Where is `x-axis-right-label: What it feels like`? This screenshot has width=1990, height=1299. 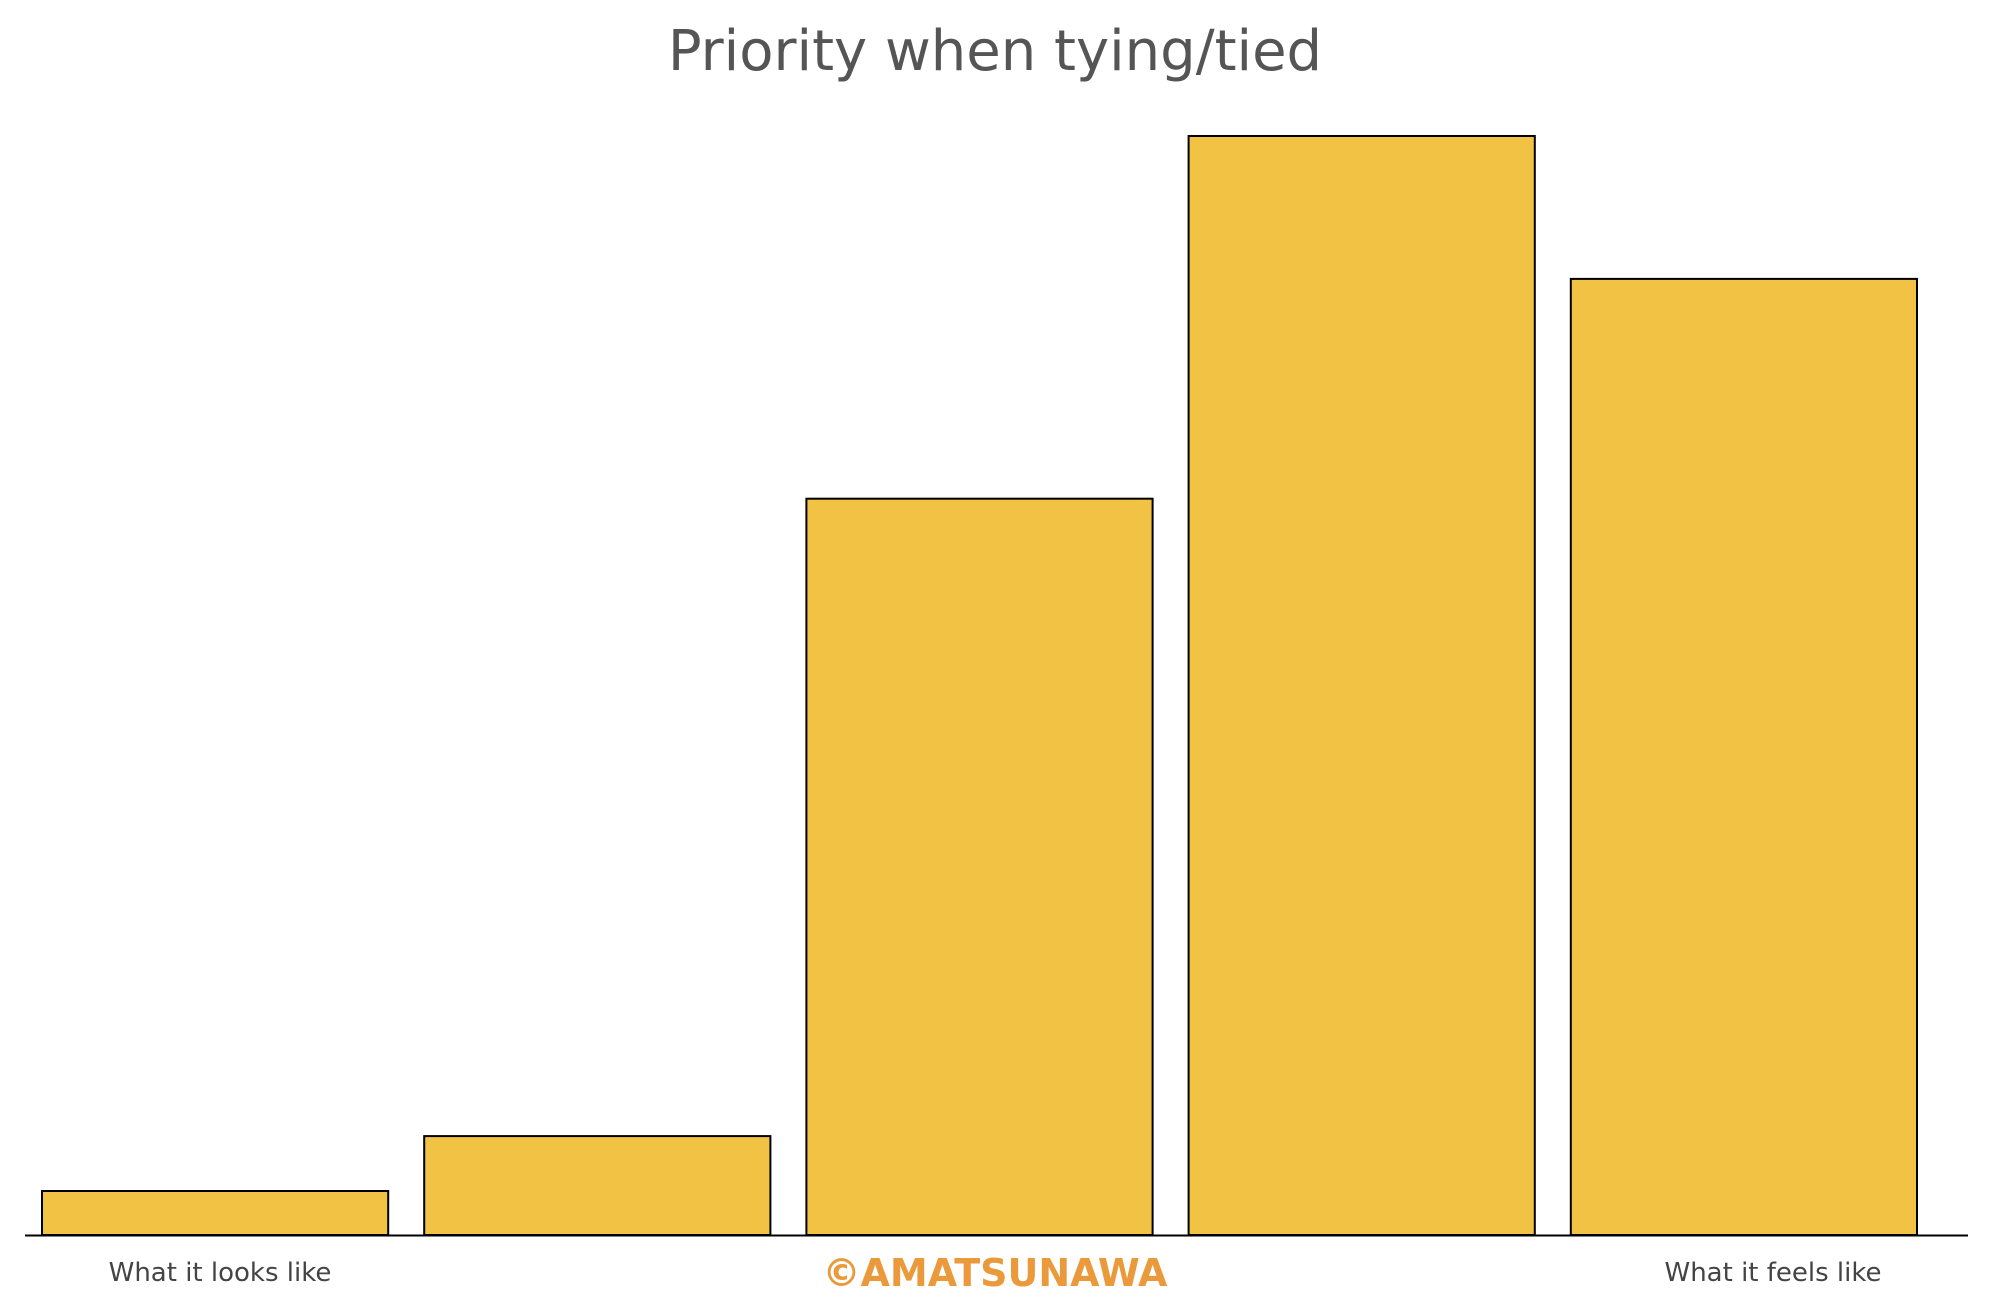
x-axis-right-label: What it feels like is located at coordinates (1772, 1273).